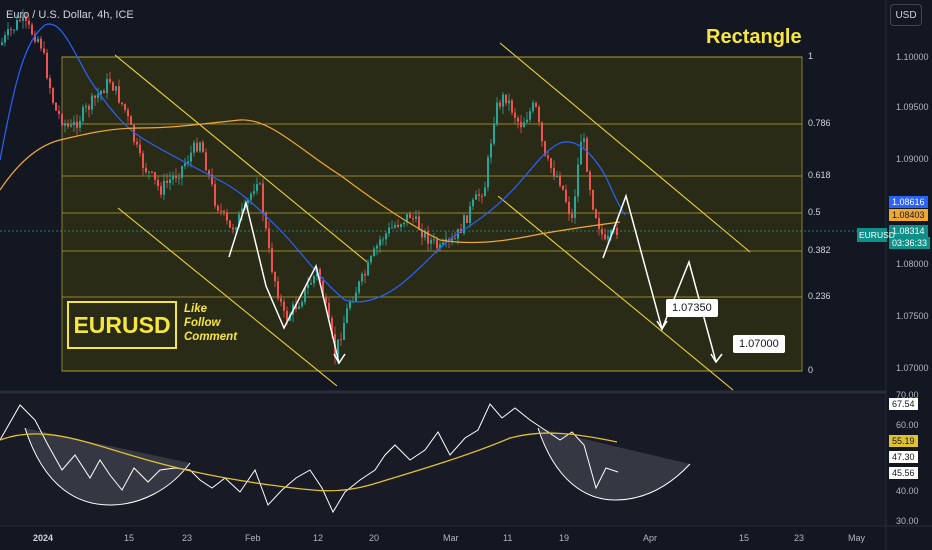 This screenshot has width=932, height=550. What do you see at coordinates (912, 316) in the screenshot?
I see `price-tick: 1.07500` at bounding box center [912, 316].